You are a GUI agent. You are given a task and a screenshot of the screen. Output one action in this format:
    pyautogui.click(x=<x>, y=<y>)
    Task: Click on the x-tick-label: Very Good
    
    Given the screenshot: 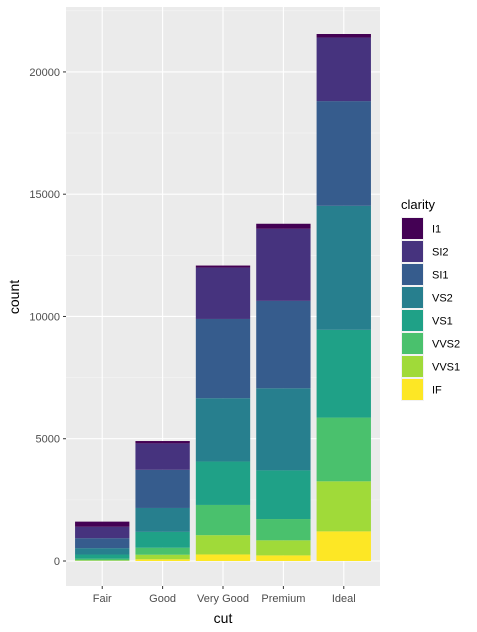 What is the action you would take?
    pyautogui.click(x=223, y=599)
    